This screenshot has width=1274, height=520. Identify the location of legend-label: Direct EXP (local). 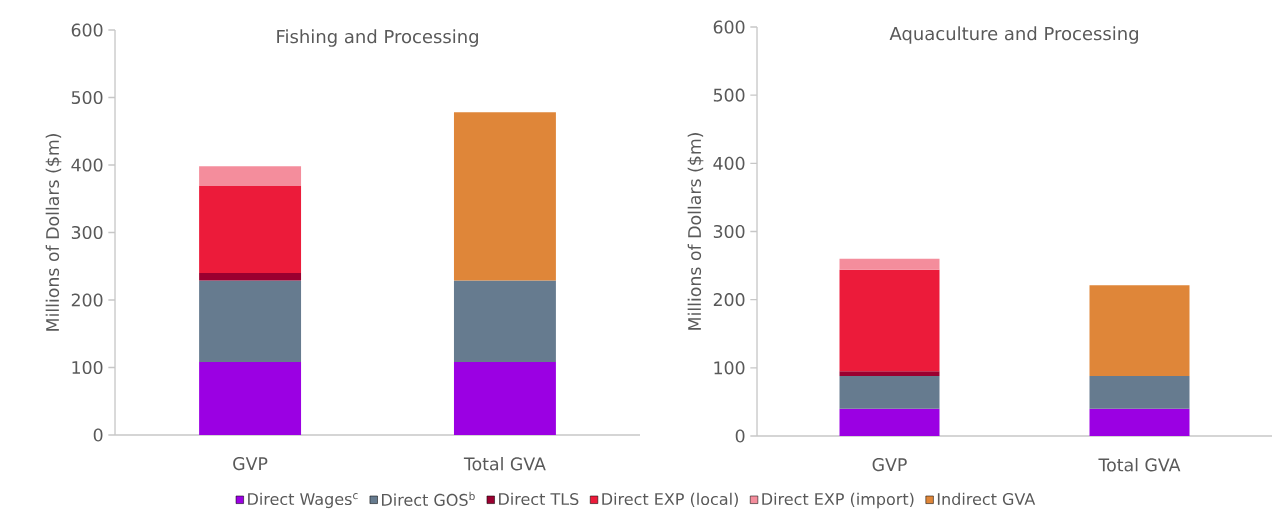
(670, 499).